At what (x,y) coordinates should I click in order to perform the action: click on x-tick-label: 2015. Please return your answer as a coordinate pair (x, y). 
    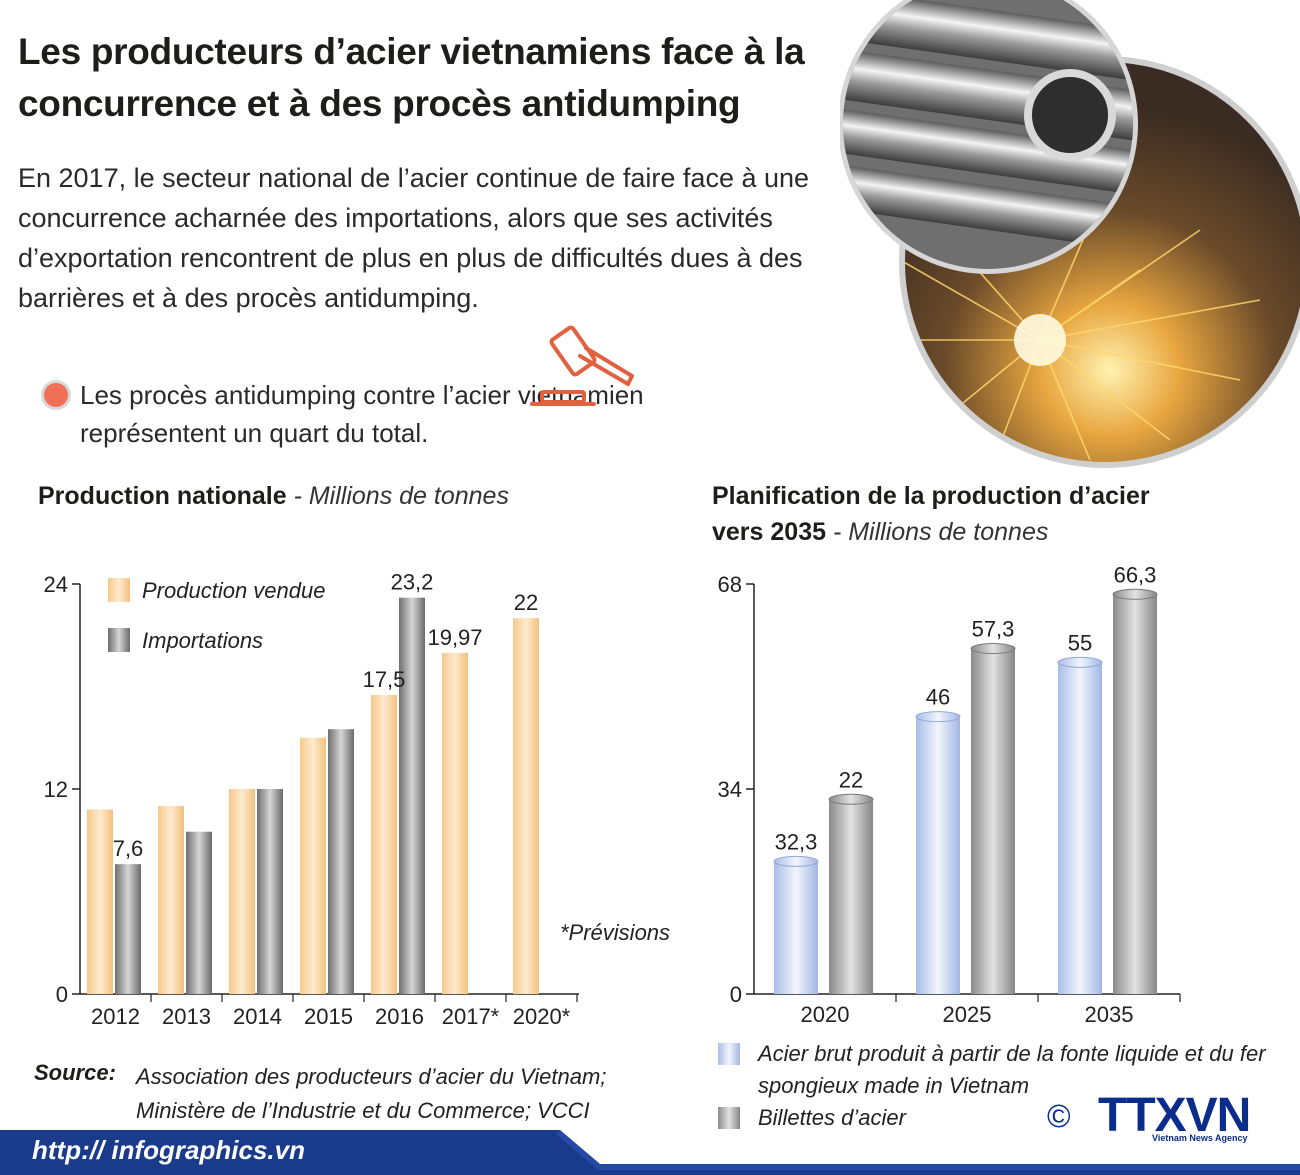
    Looking at the image, I should click on (328, 1016).